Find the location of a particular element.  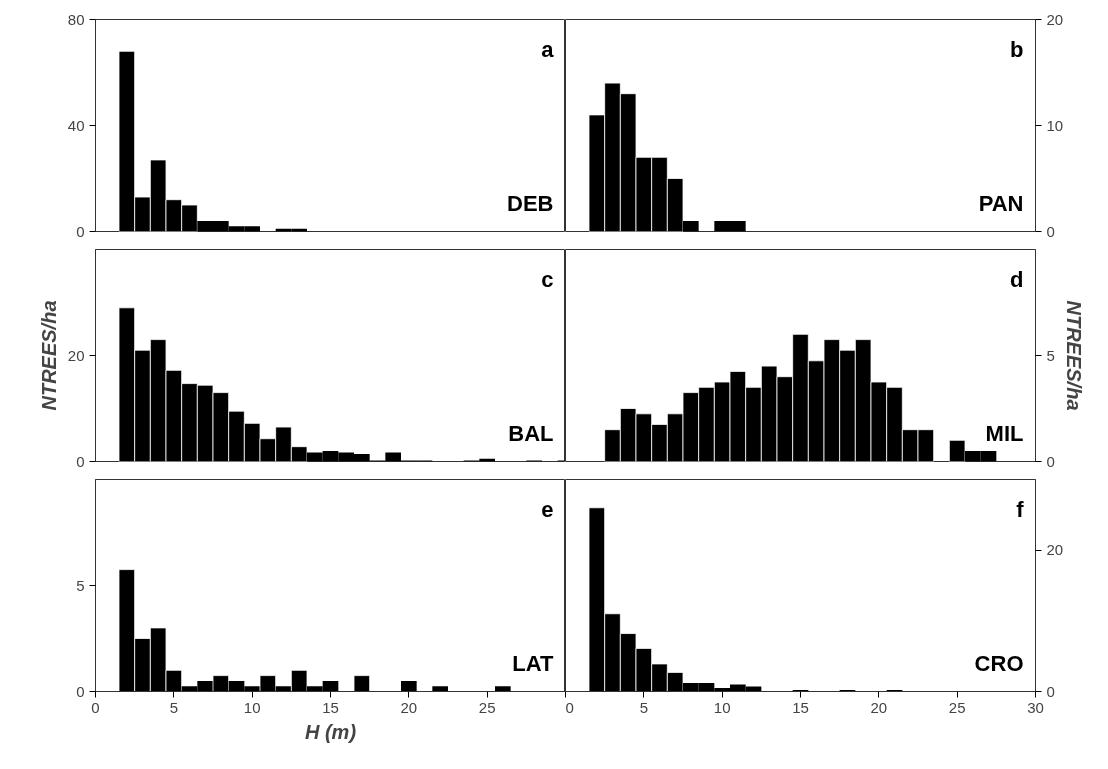

y-tick-label: 80 is located at coordinates (76, 19).